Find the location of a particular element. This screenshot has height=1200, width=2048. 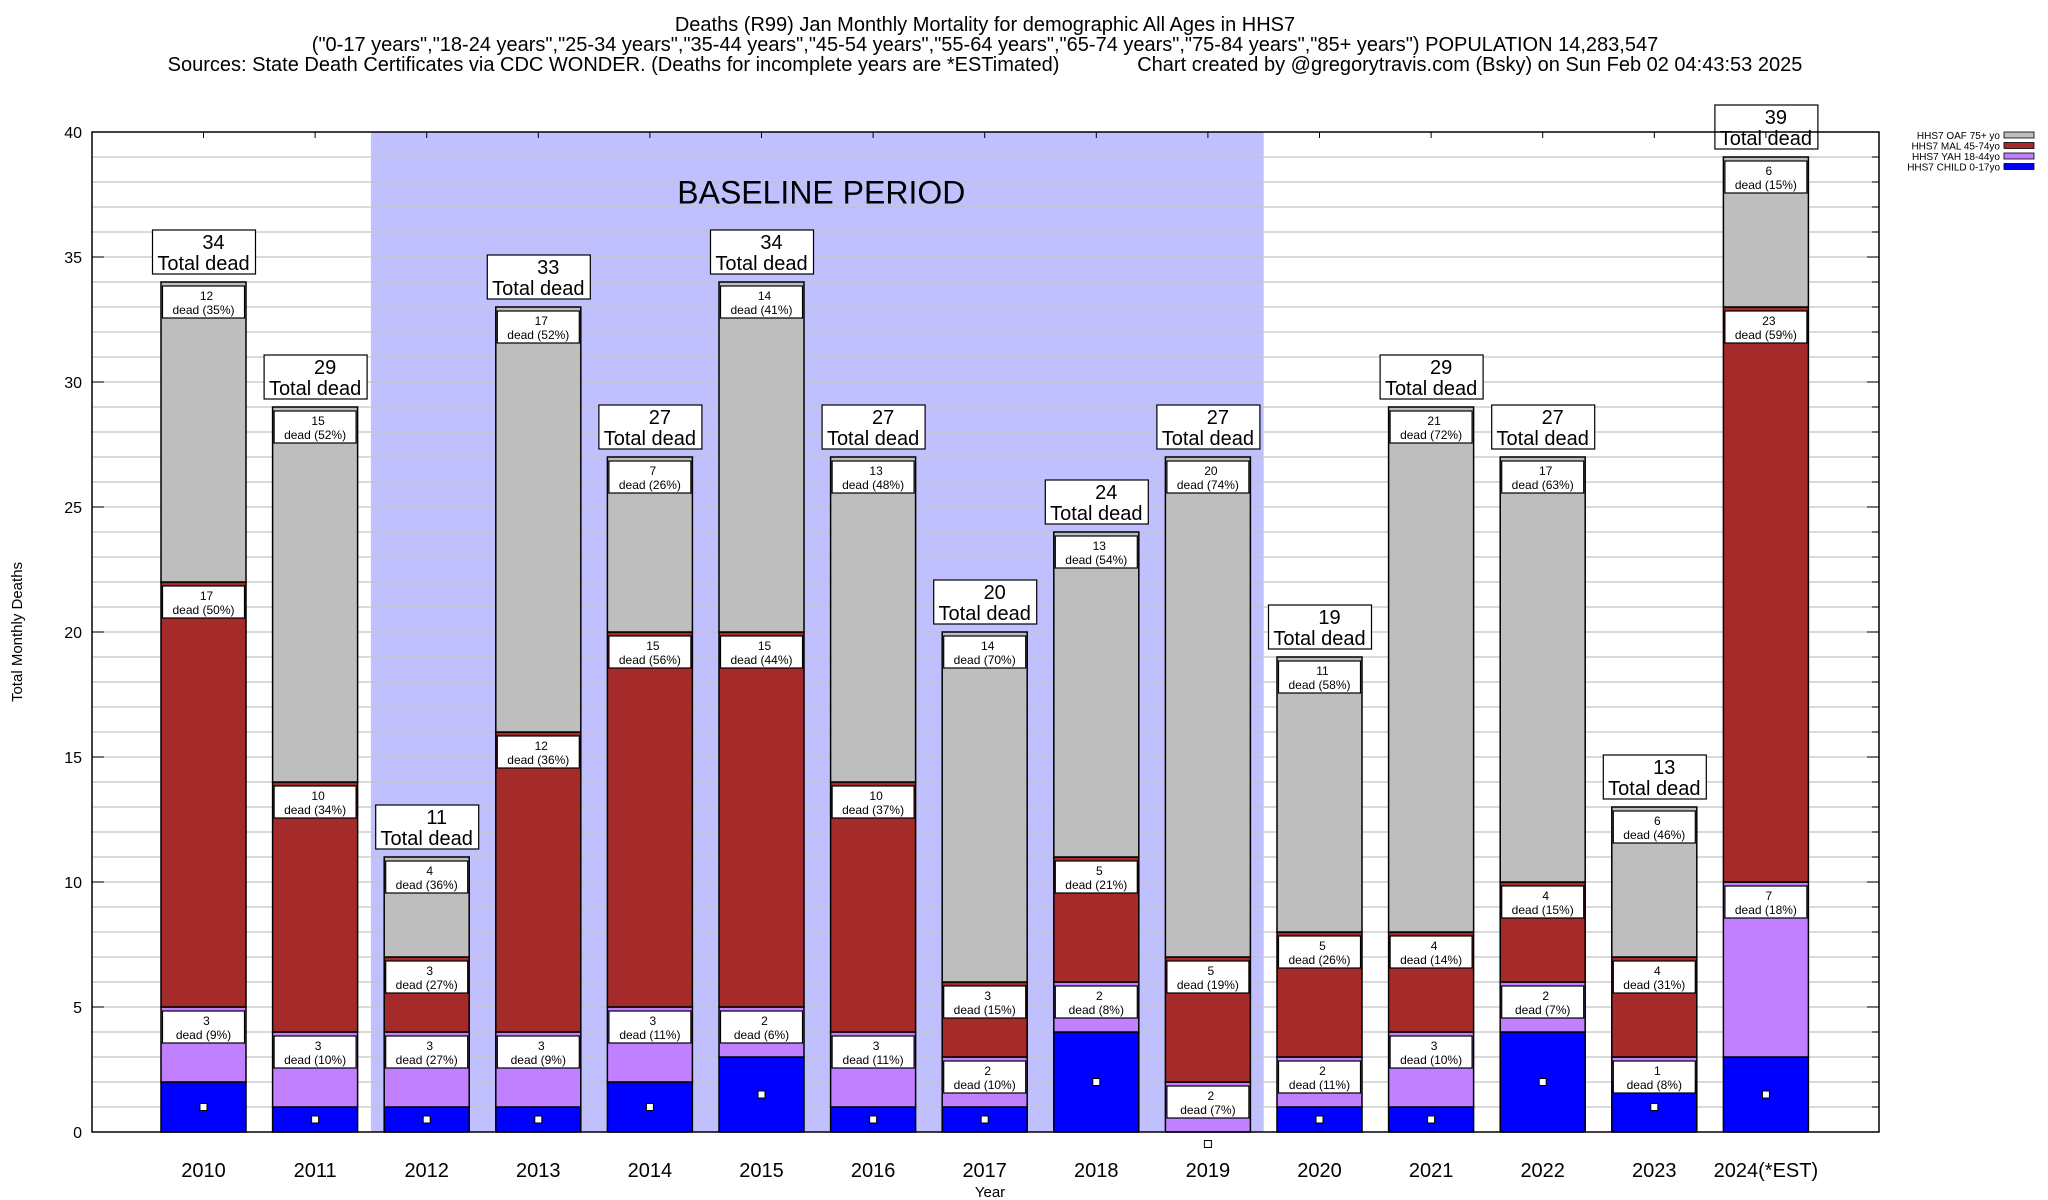

segment-label-count: 7 is located at coordinates (1769, 896).